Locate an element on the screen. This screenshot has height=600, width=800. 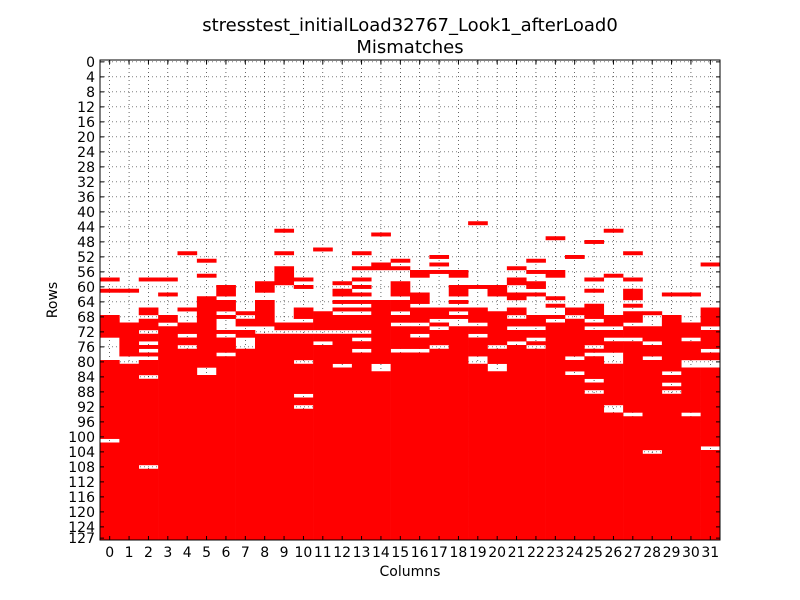
y-tick-label: 48 is located at coordinates (86, 243).